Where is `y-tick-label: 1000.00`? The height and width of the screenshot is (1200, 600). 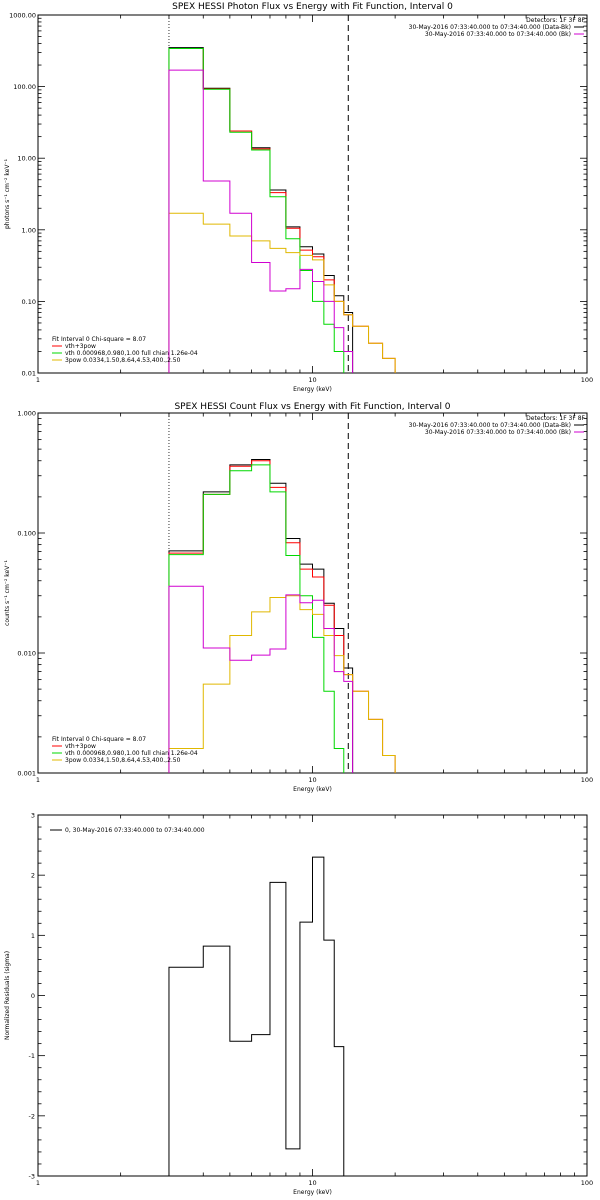 y-tick-label: 1000.00 is located at coordinates (22, 16).